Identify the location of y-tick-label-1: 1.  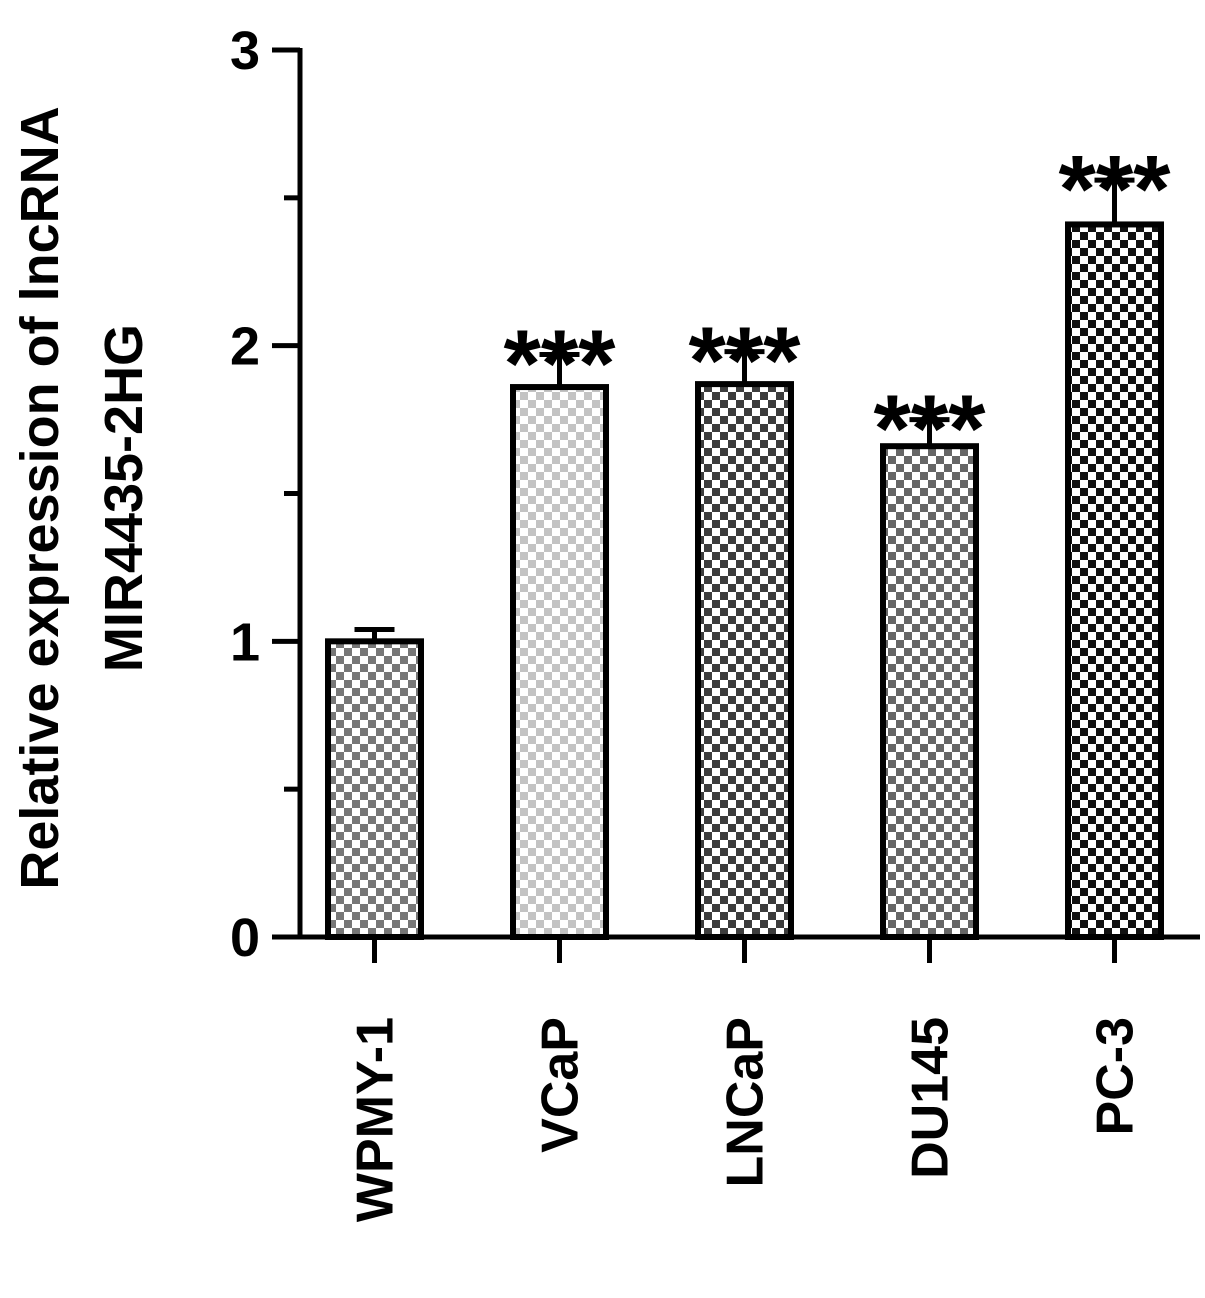
(245, 642).